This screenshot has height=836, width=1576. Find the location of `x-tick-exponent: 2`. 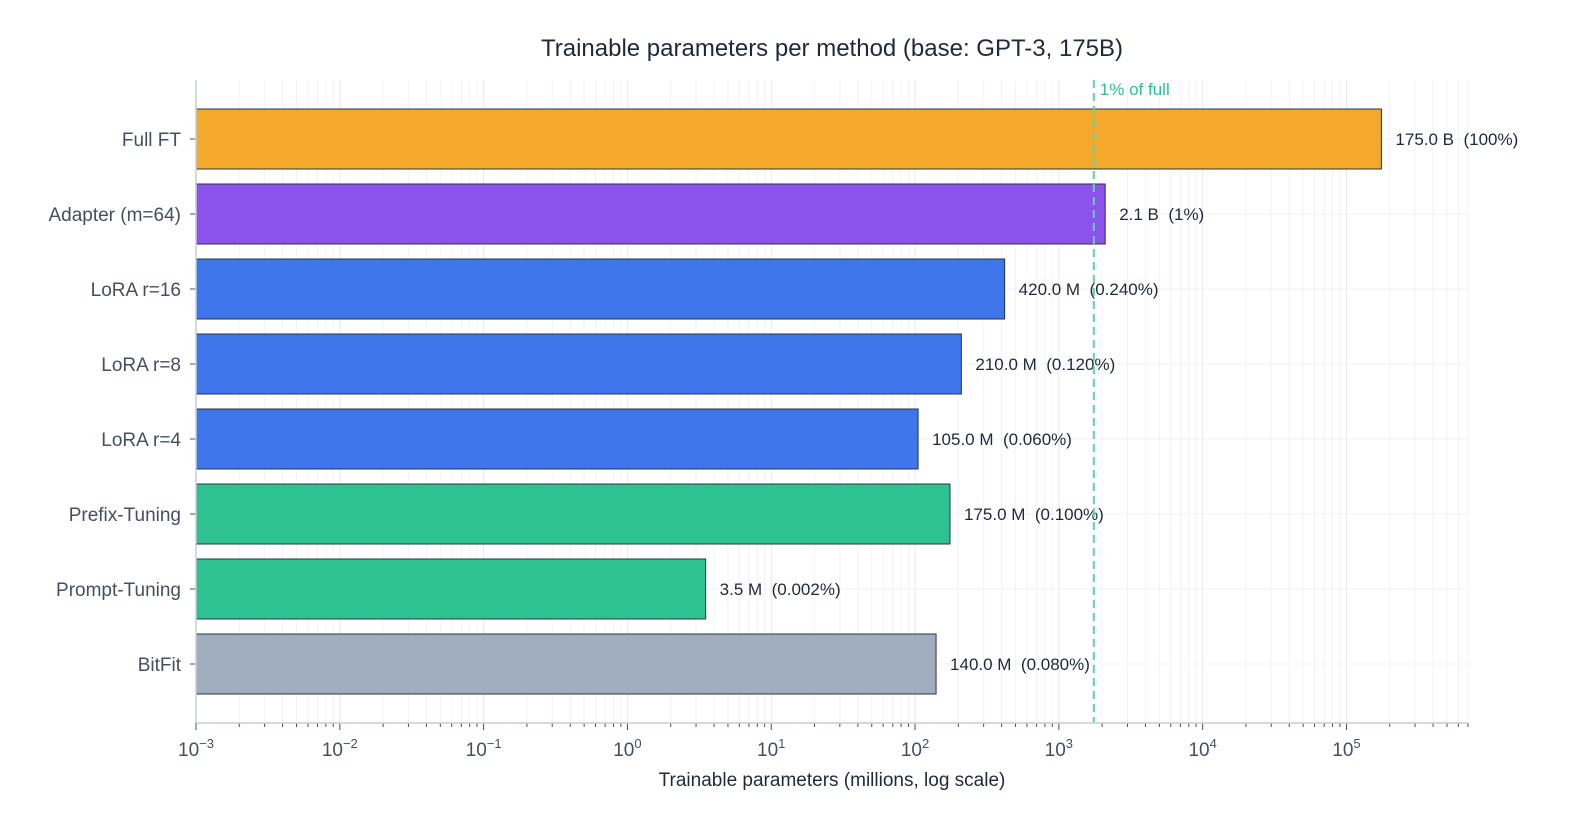

x-tick-exponent: 2 is located at coordinates (925, 743).